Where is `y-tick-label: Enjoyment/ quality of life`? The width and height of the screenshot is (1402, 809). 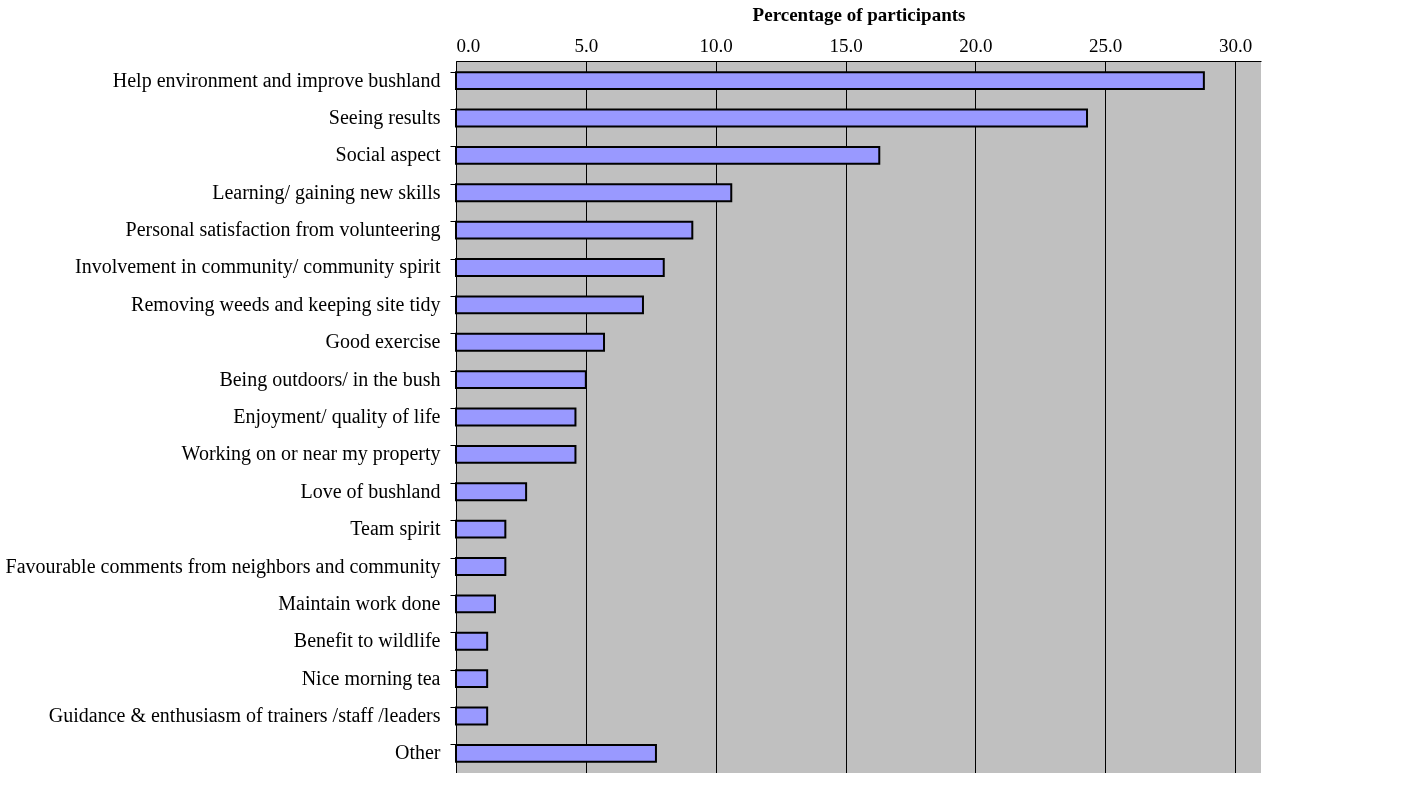
y-tick-label: Enjoyment/ quality of life is located at coordinates (337, 416).